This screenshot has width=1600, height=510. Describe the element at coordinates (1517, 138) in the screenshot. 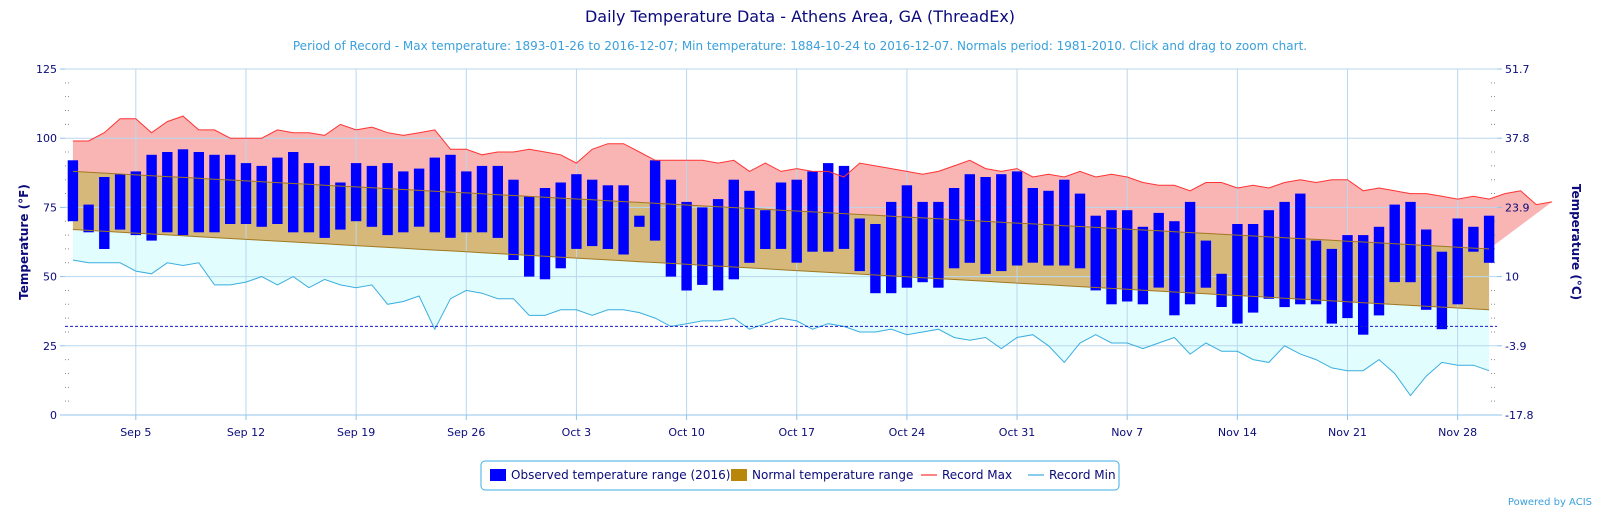

I see `y-tick-label-right: 37.8` at that location.